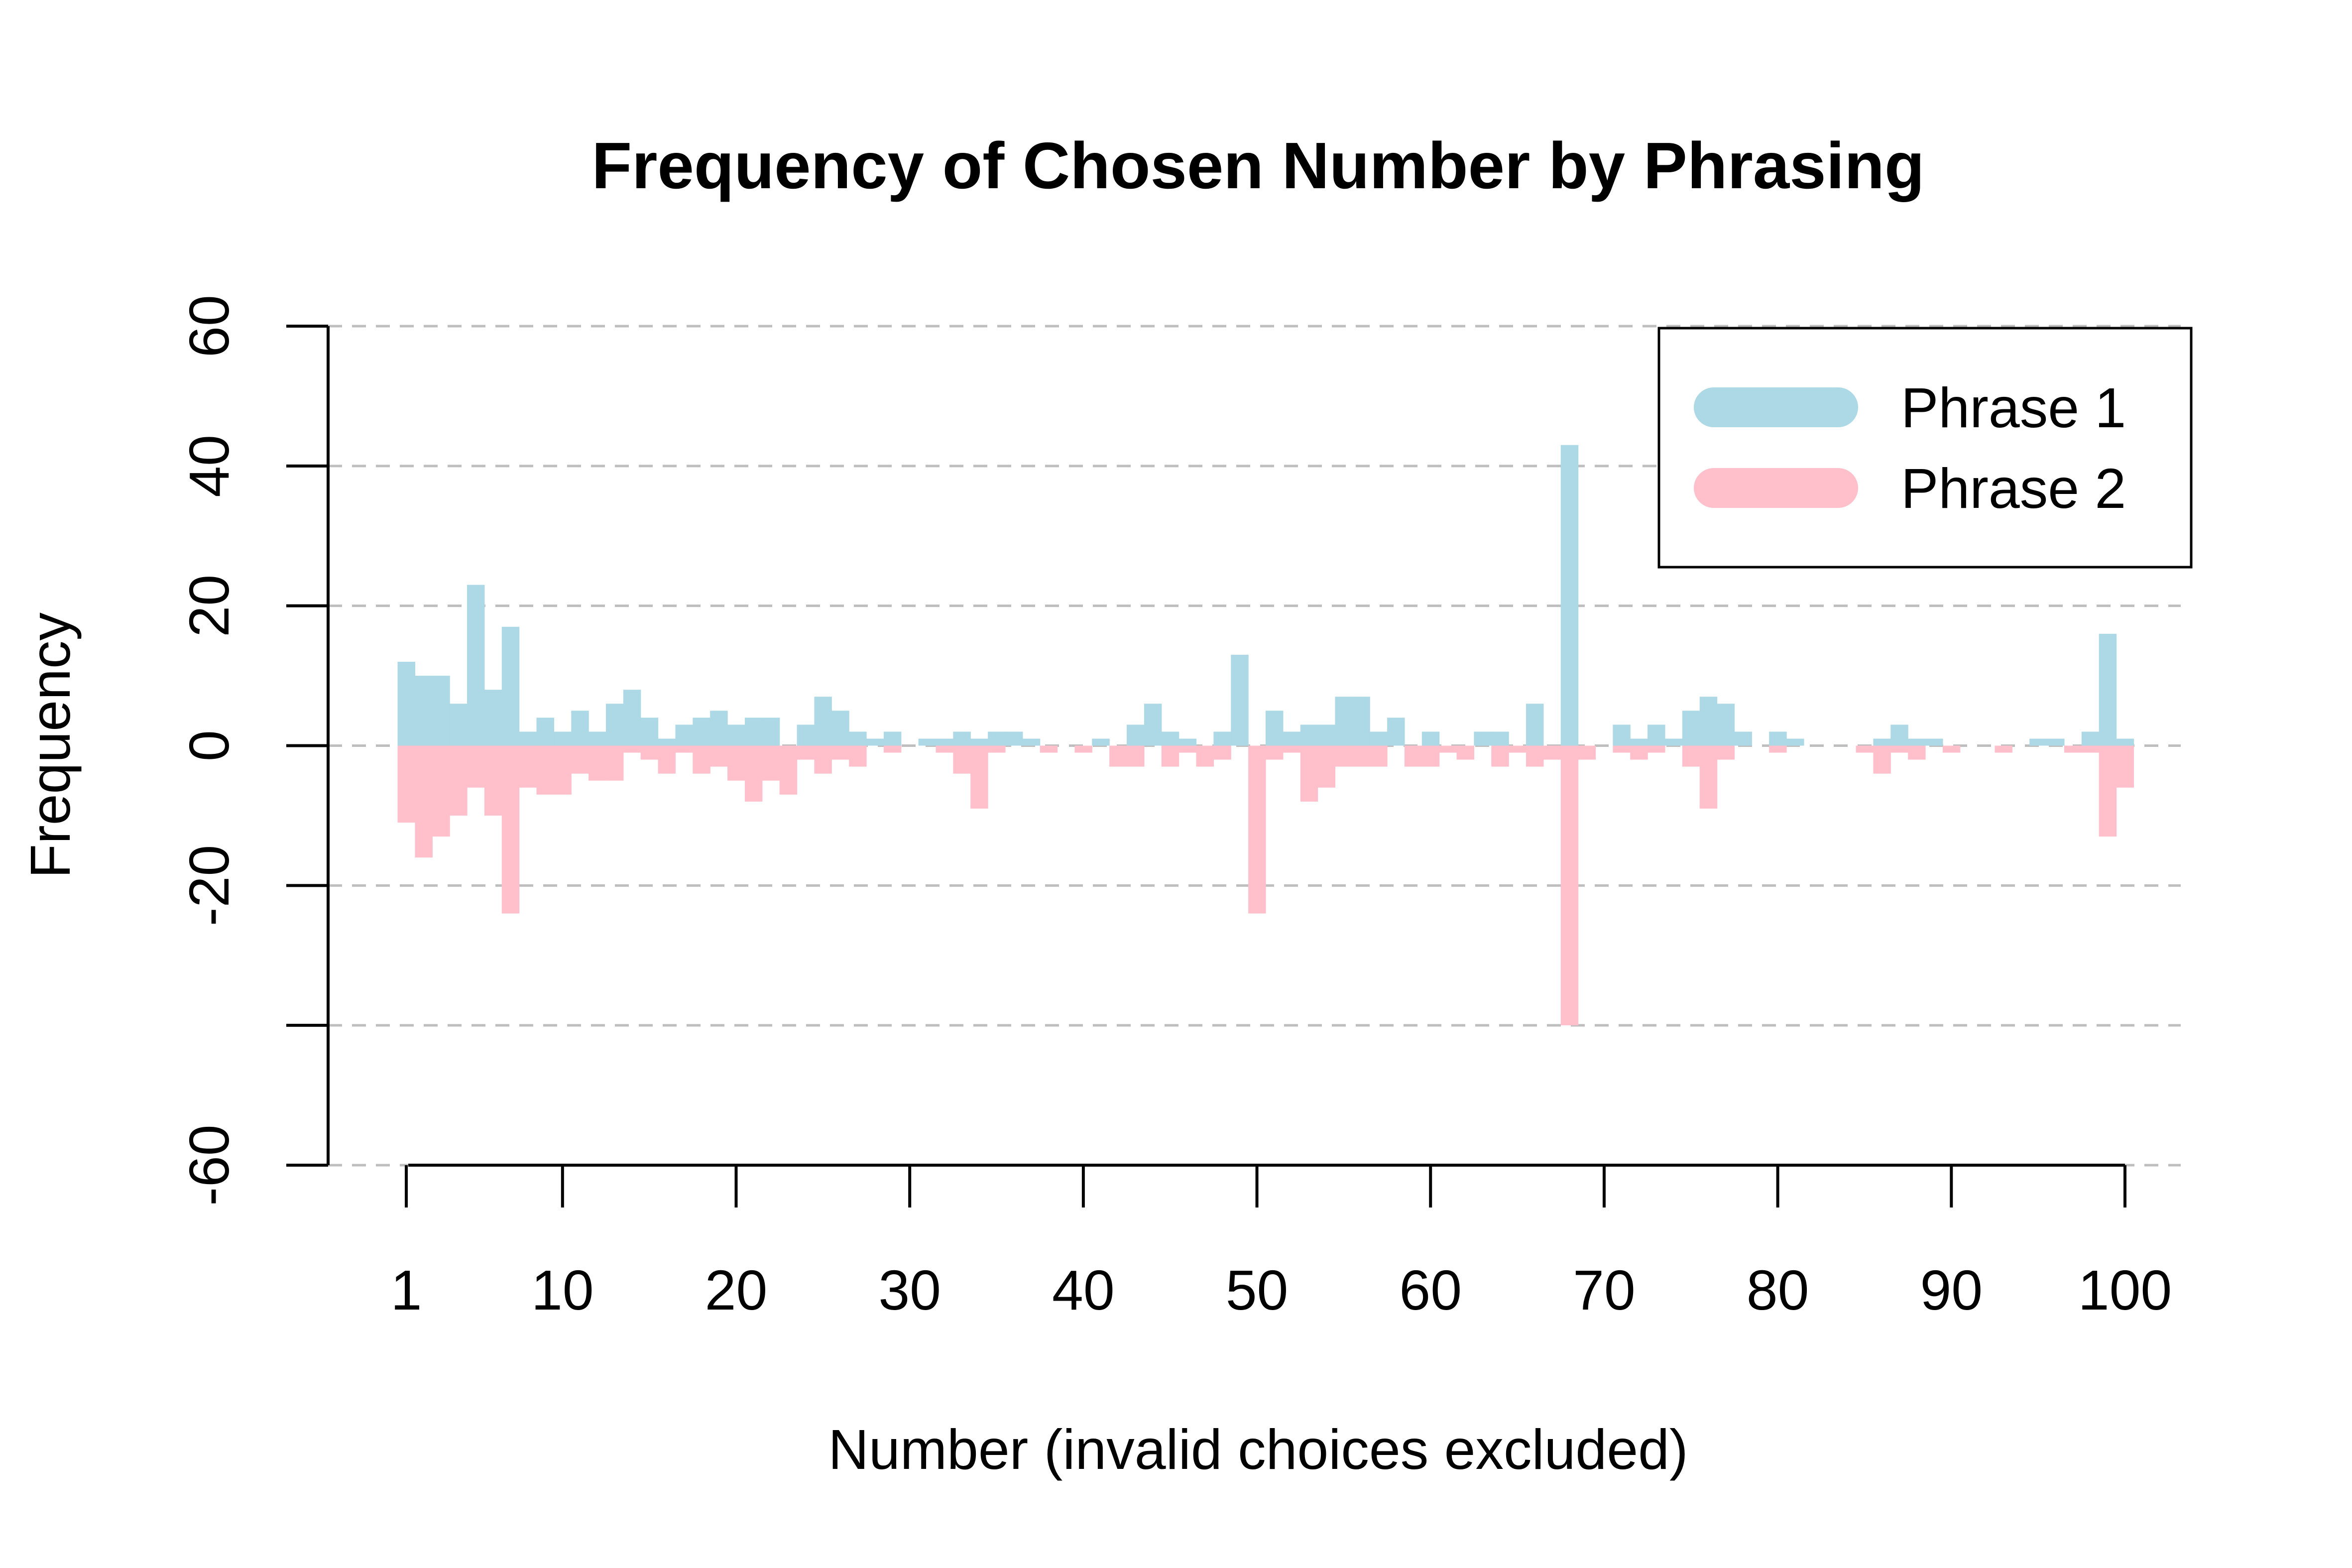 This screenshot has width=2352, height=1568. Describe the element at coordinates (209, 885) in the screenshot. I see `y-tick-label: -20` at that location.